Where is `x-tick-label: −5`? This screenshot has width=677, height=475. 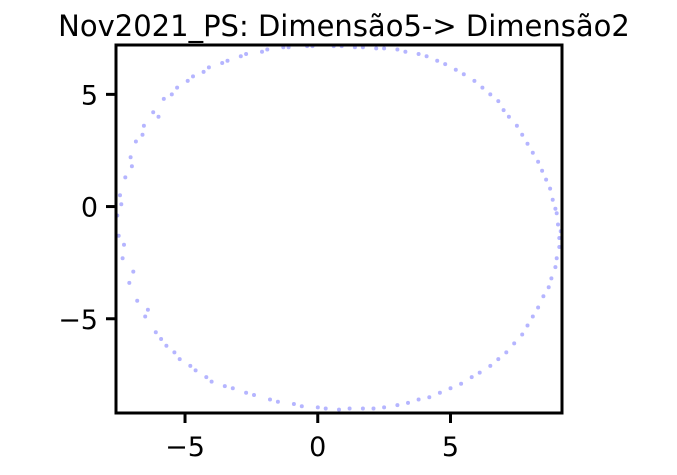 x-tick-label: −5 is located at coordinates (185, 447).